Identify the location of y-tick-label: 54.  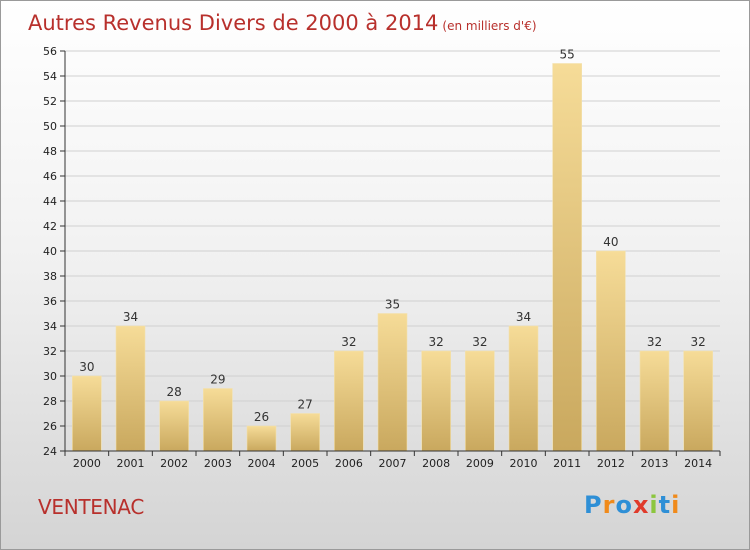
(50, 76).